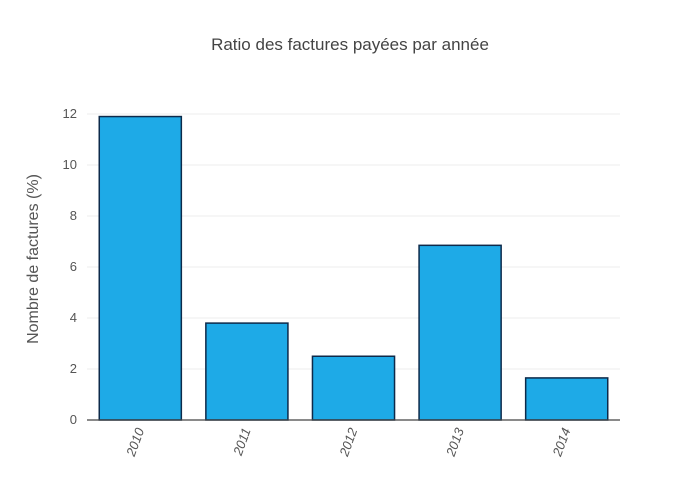 This screenshot has width=700, height=500. What do you see at coordinates (73, 215) in the screenshot?
I see `y-tick-label: 8` at bounding box center [73, 215].